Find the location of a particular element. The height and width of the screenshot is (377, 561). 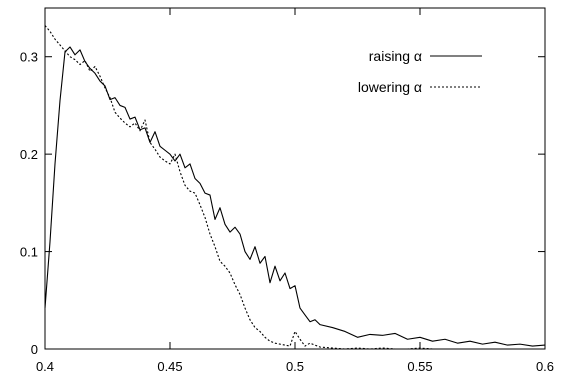

x-tick-label: 0.6 is located at coordinates (545, 366).